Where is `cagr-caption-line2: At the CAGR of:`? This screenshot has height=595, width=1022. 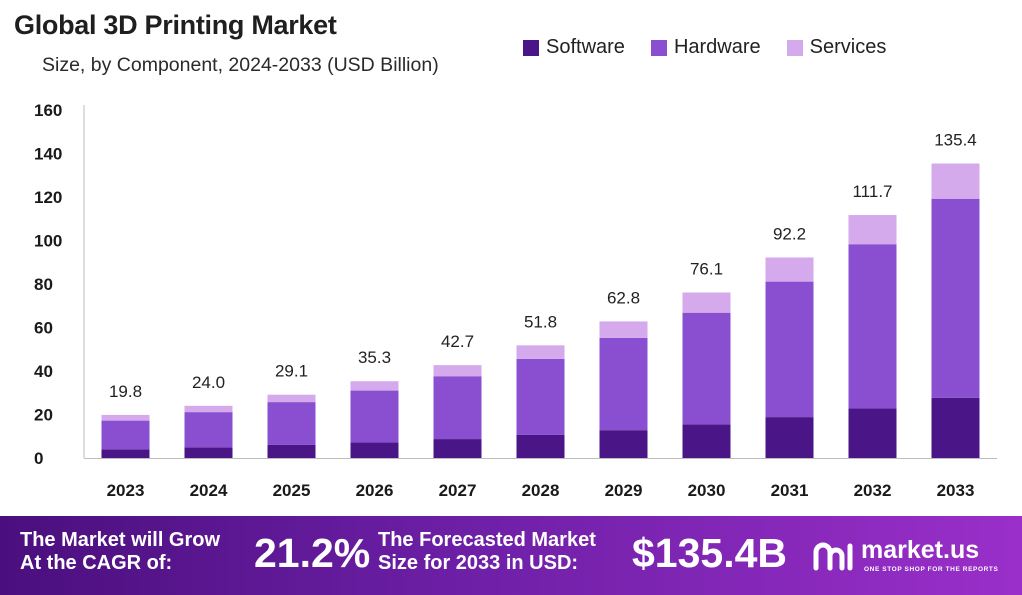
cagr-caption-line2: At the CAGR of: is located at coordinates (96, 563).